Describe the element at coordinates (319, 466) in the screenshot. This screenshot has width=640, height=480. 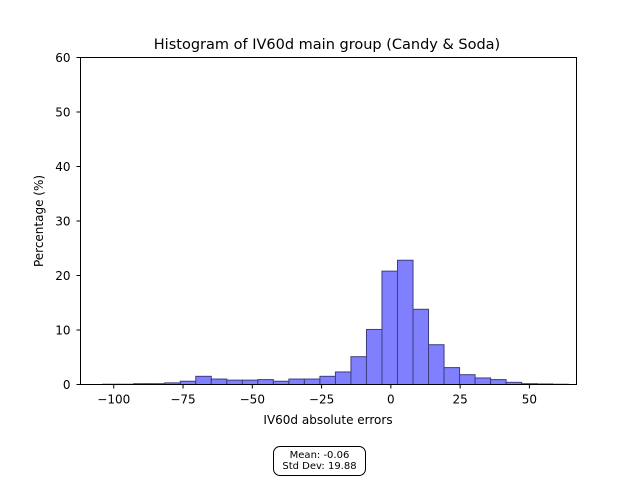
I see `std-dev-label: Std Dev: 19.88` at that location.